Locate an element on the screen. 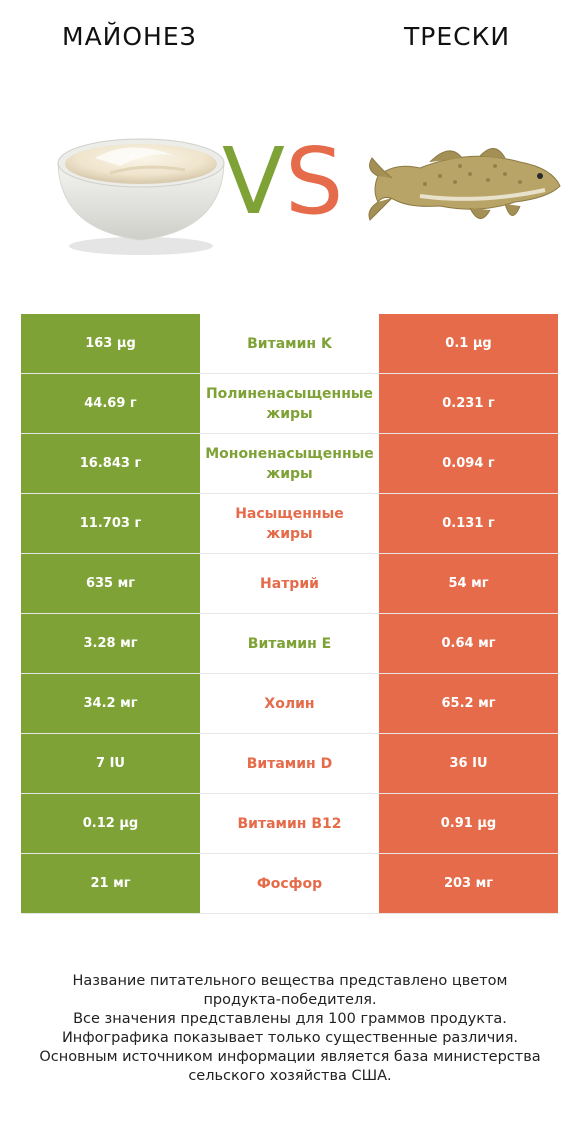 This screenshot has height=1144, width=580. left-value: 3.28 мг is located at coordinates (110, 643).